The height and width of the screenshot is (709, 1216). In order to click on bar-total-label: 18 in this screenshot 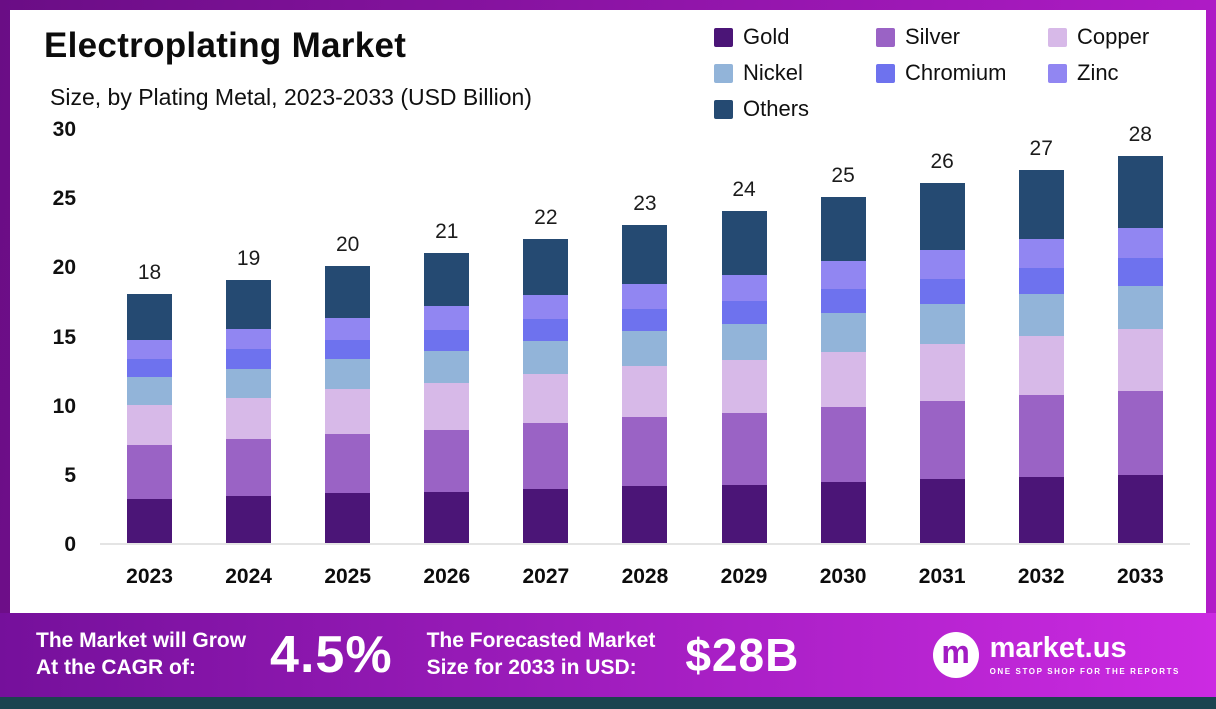, I will do `click(149, 273)`.